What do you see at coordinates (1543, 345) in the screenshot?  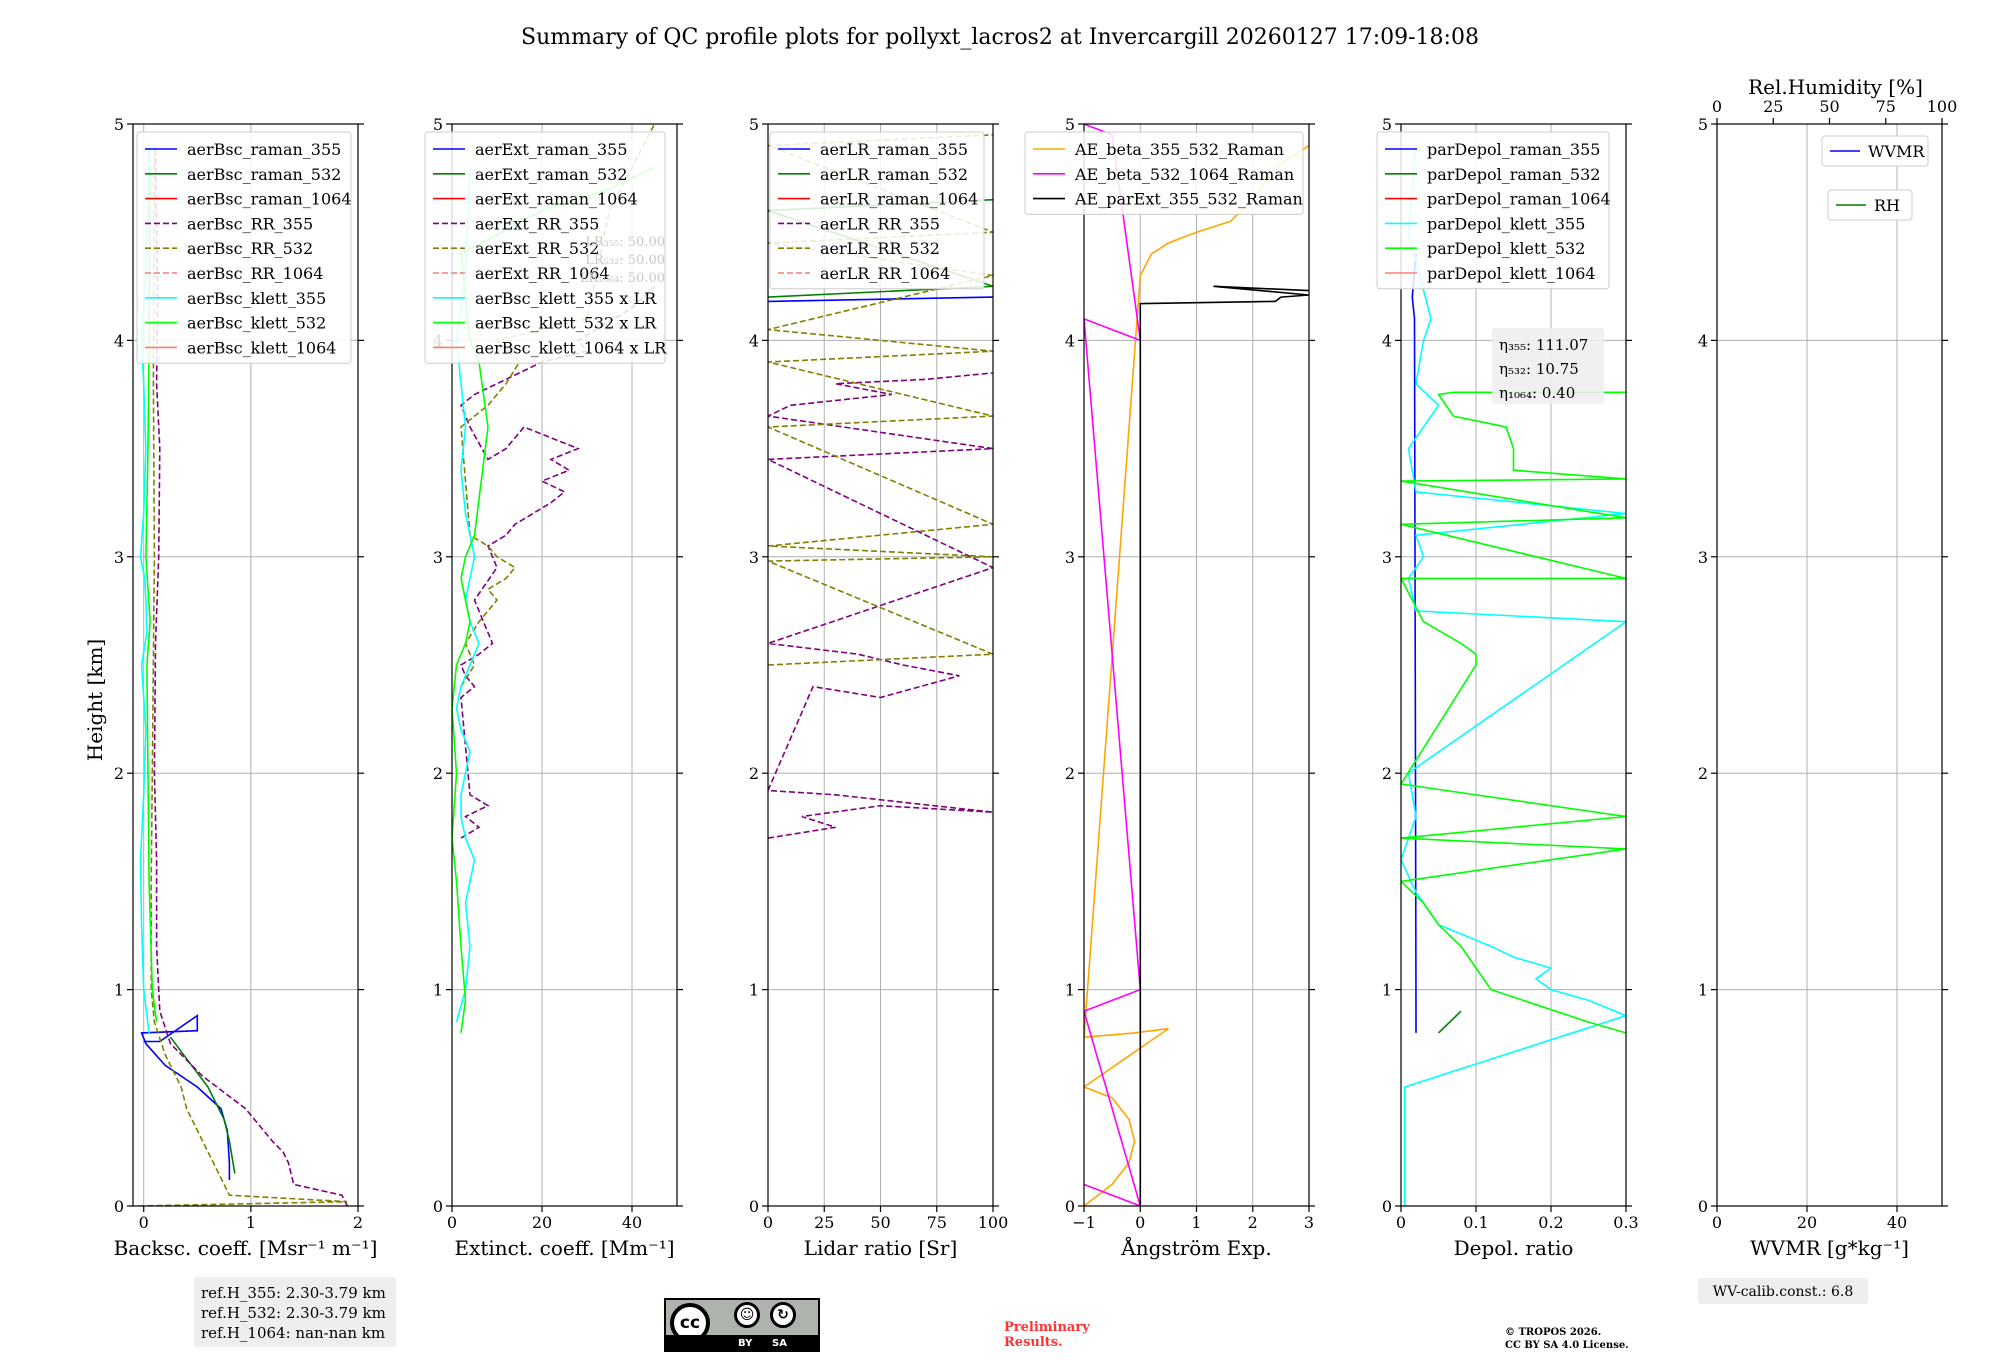 I see `eta-text: η₃₅₅: 111.07` at bounding box center [1543, 345].